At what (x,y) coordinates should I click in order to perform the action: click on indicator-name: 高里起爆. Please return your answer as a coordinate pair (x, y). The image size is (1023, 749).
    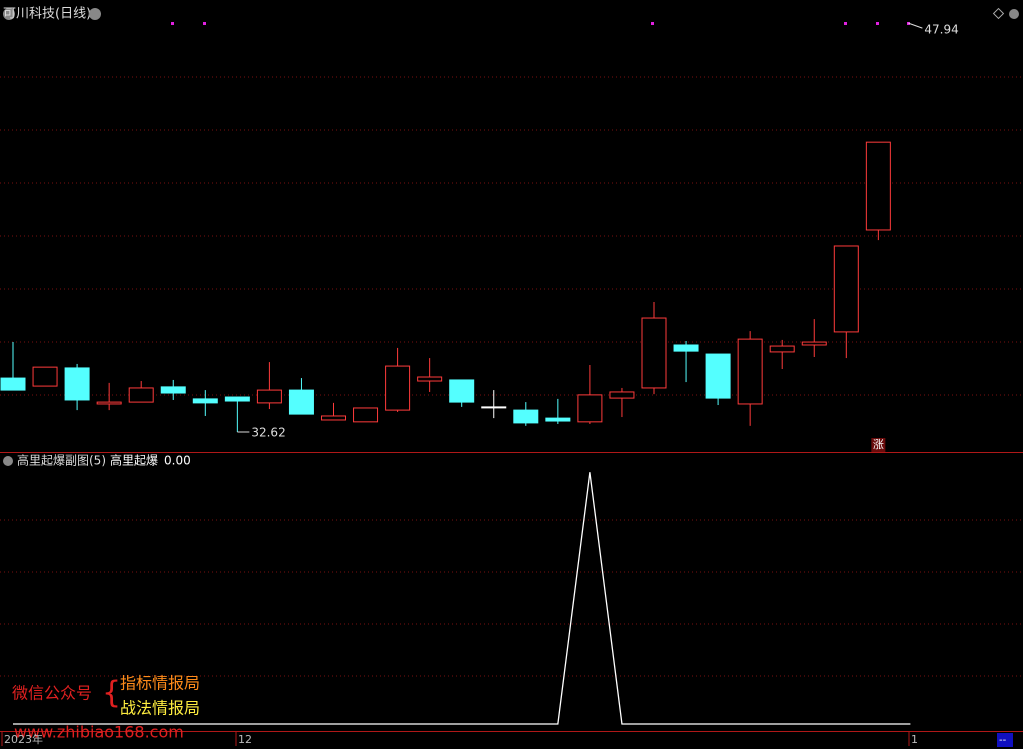
    Looking at the image, I should click on (134, 460).